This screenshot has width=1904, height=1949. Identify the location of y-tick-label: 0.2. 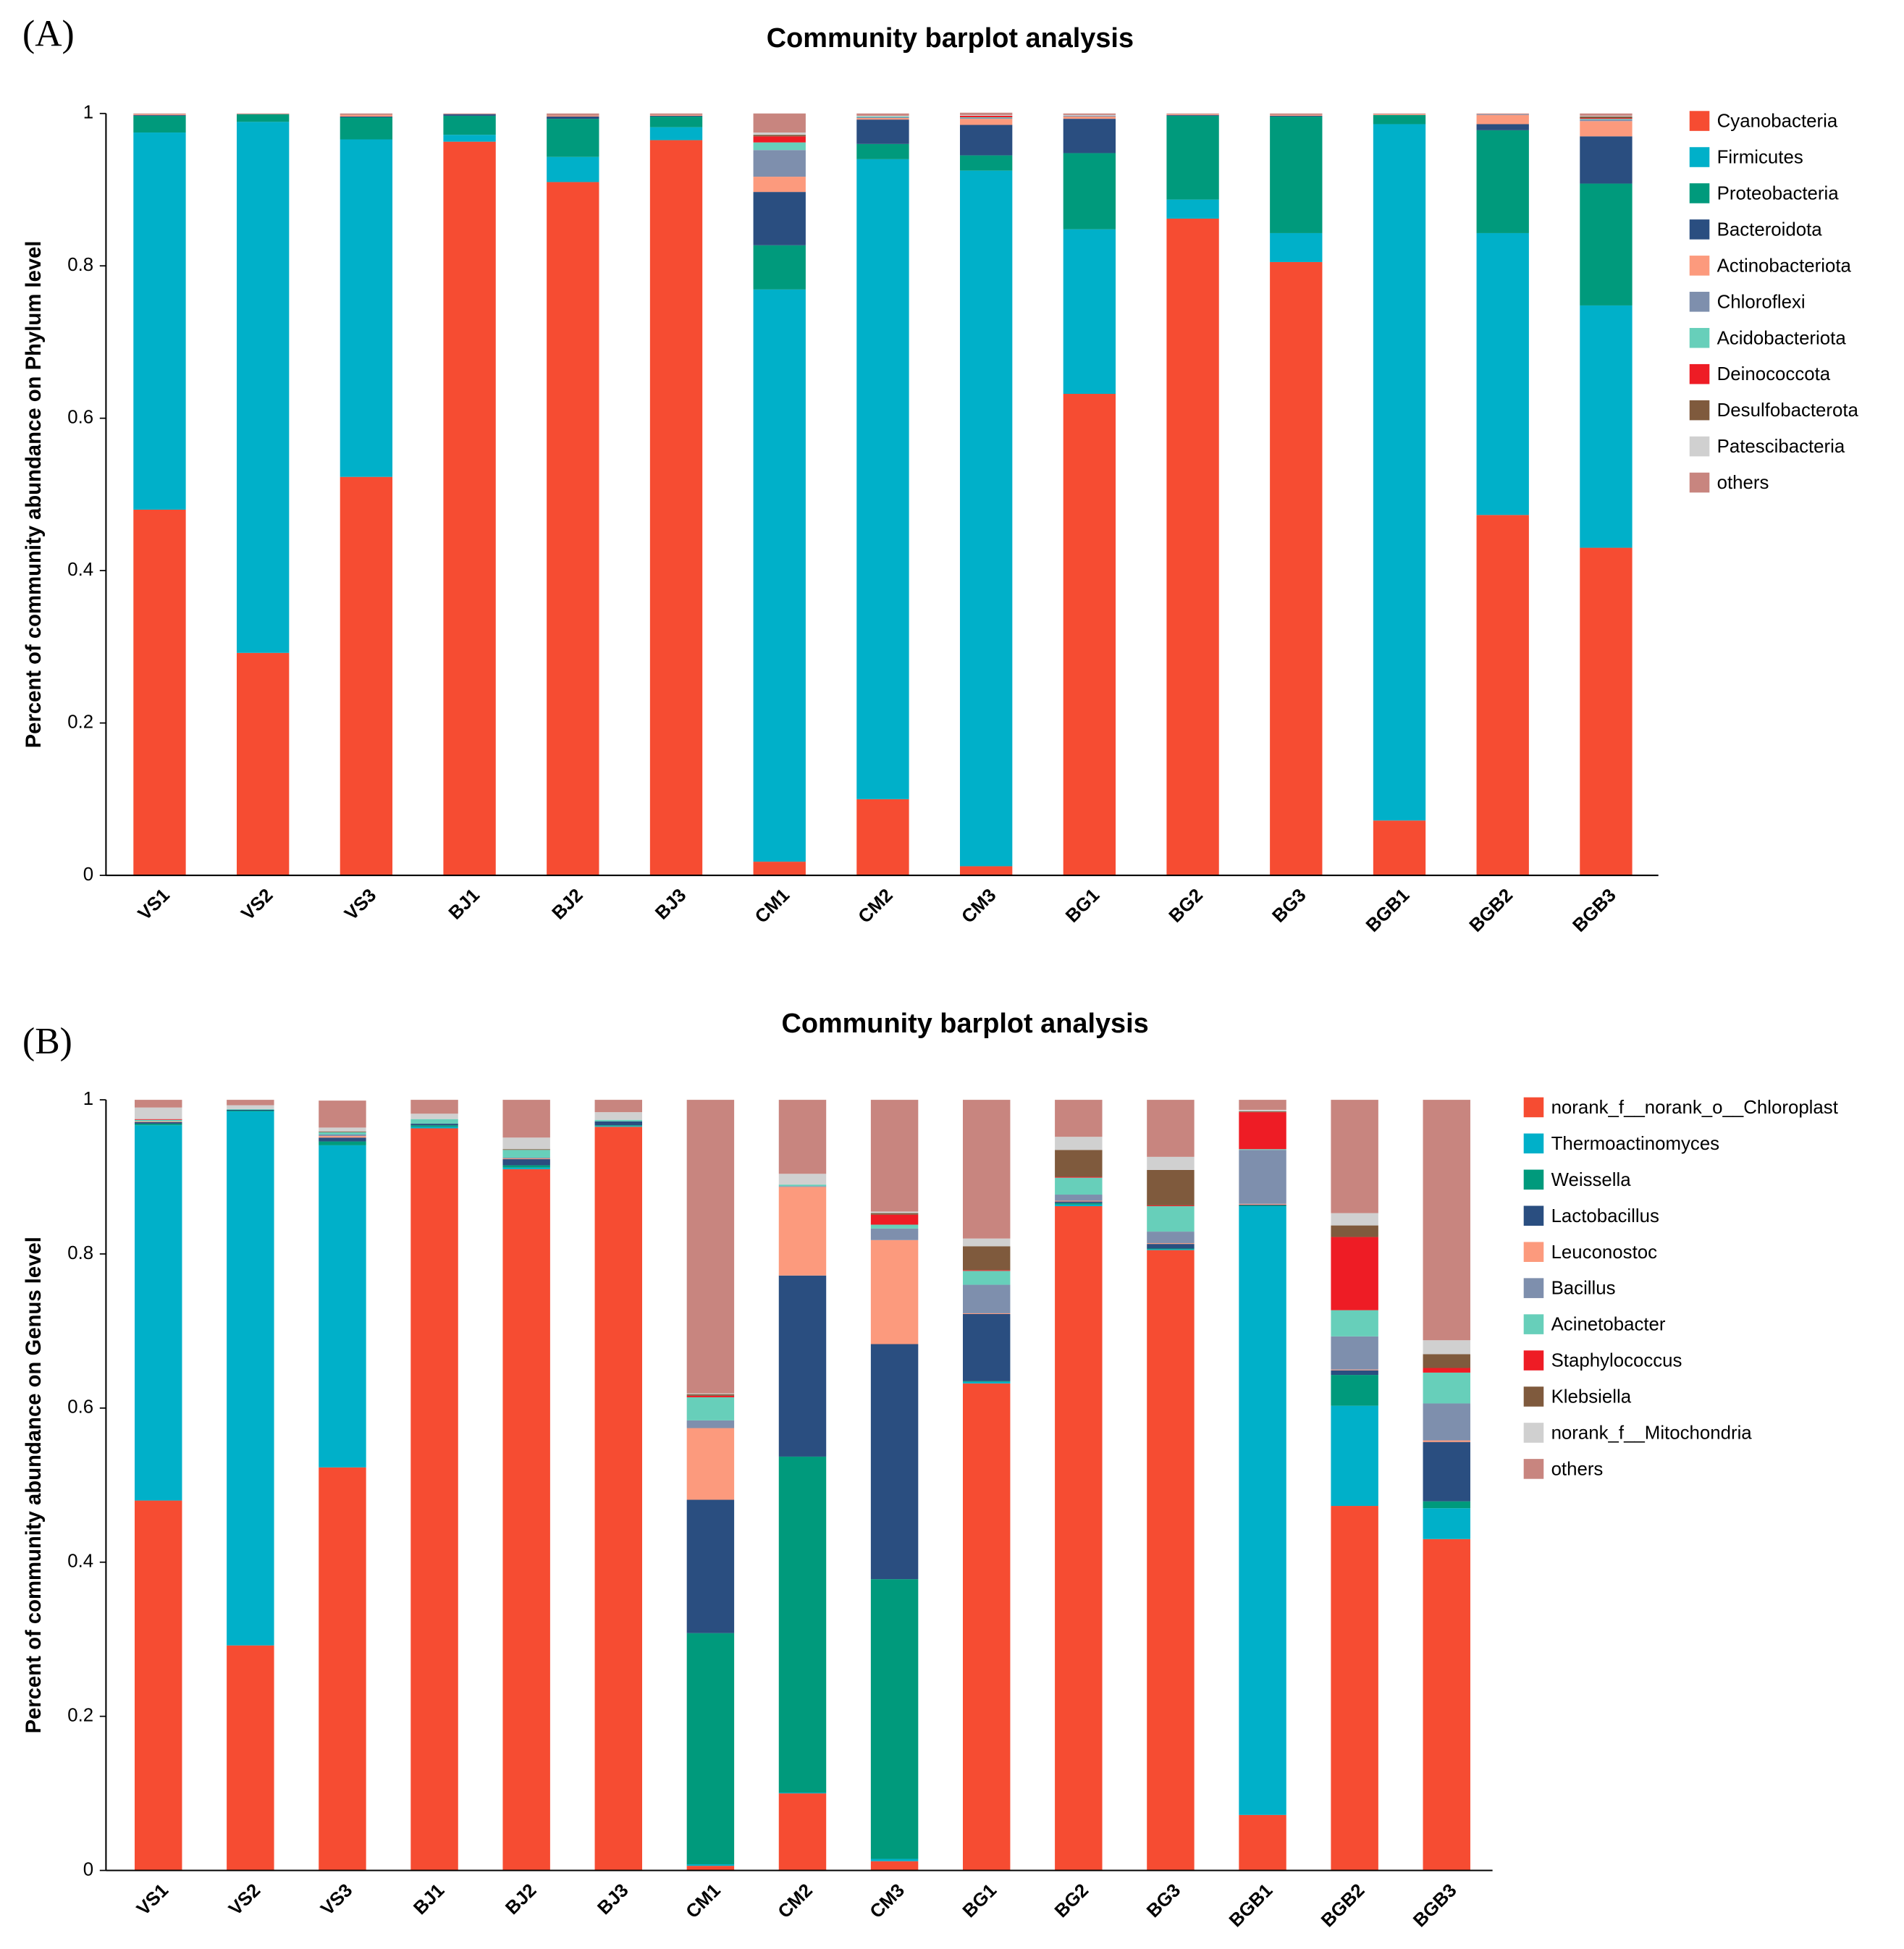
(80, 722).